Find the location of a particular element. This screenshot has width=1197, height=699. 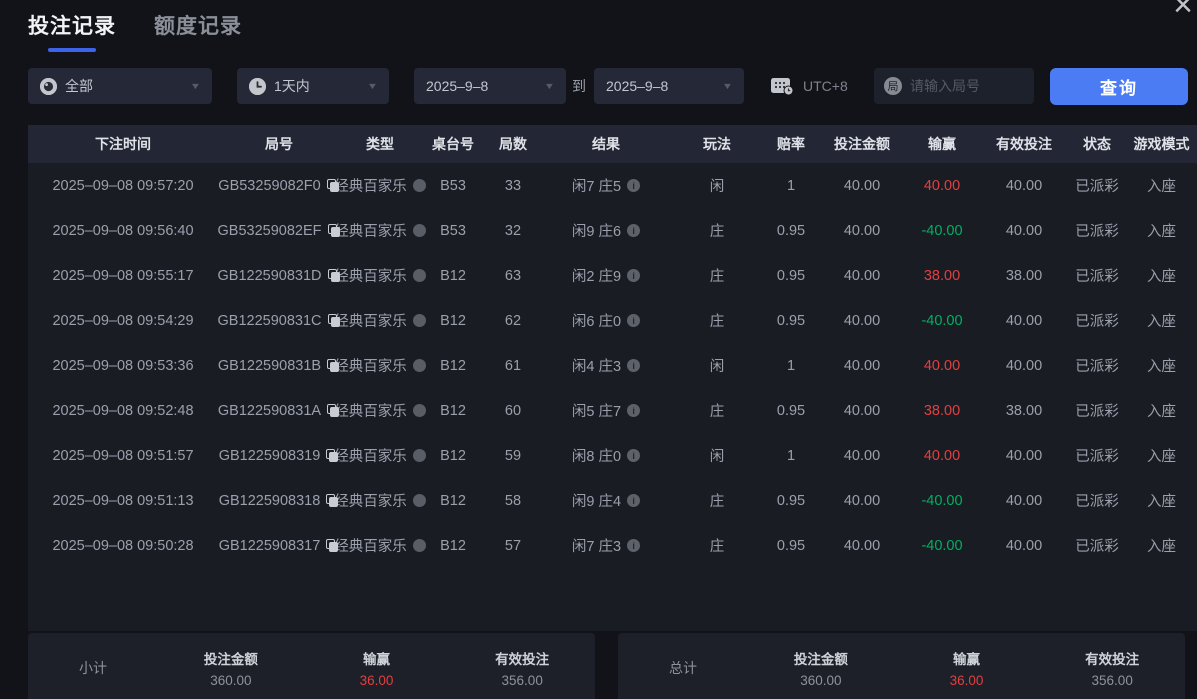

cell-round-id: GB53259082F0 is located at coordinates (279, 186).